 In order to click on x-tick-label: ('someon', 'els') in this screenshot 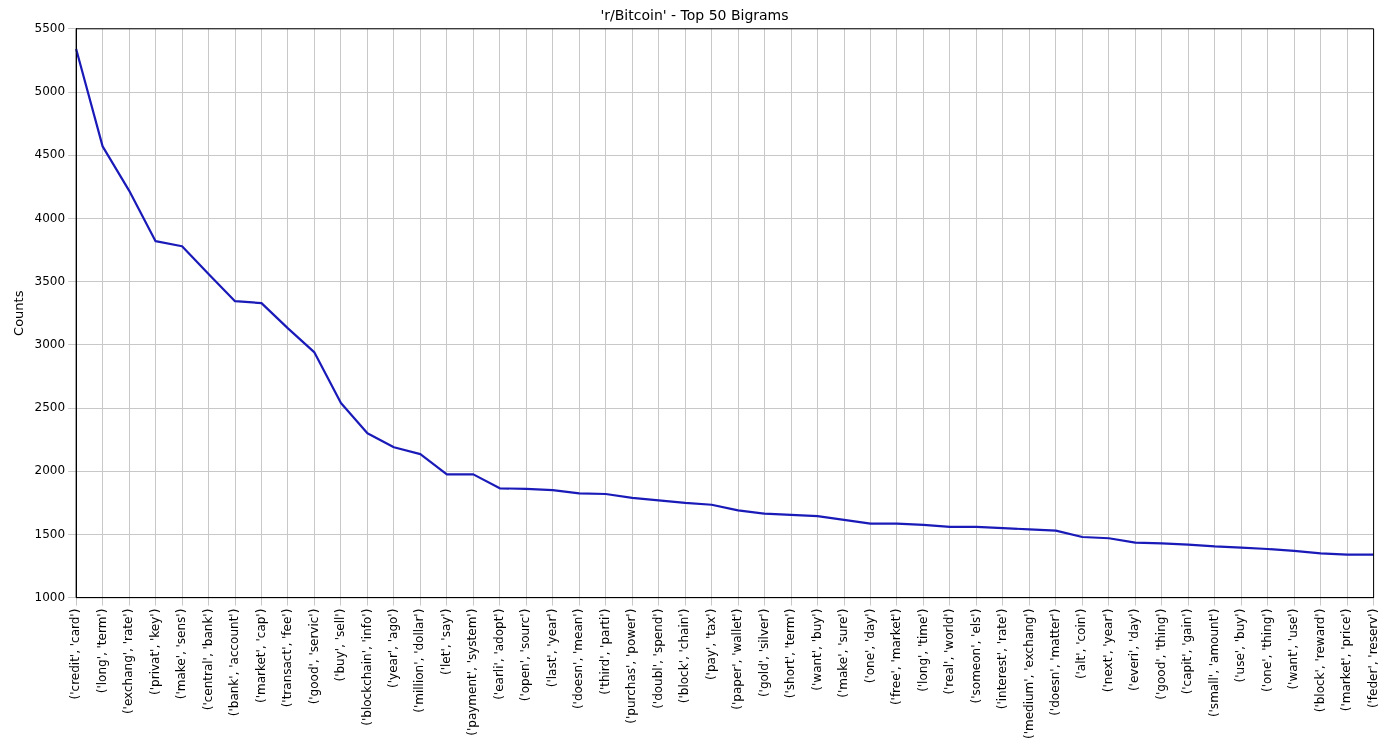, I will do `click(975, 656)`.